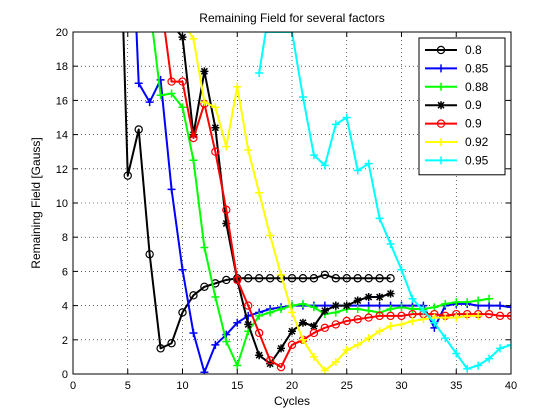 The width and height of the screenshot is (560, 420). What do you see at coordinates (473, 50) in the screenshot?
I see `legend-label: 0.8` at bounding box center [473, 50].